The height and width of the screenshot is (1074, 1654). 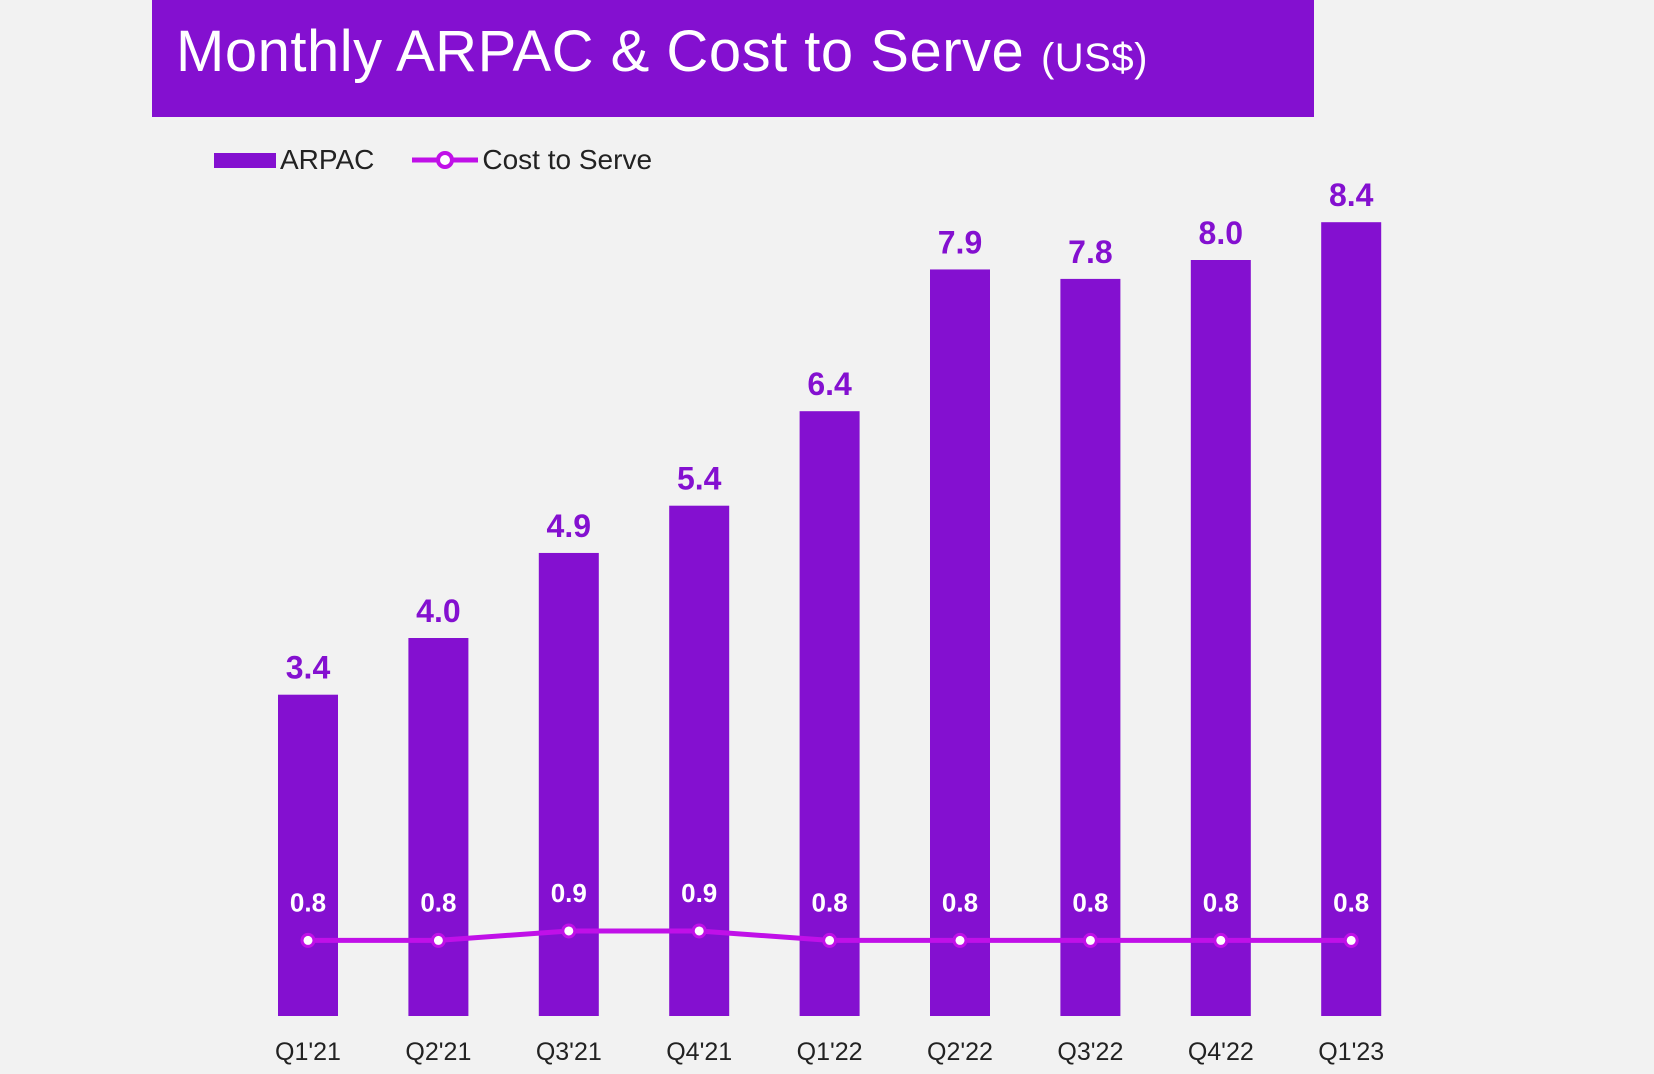 What do you see at coordinates (245, 160) in the screenshot?
I see `legend-swatch-arpac` at bounding box center [245, 160].